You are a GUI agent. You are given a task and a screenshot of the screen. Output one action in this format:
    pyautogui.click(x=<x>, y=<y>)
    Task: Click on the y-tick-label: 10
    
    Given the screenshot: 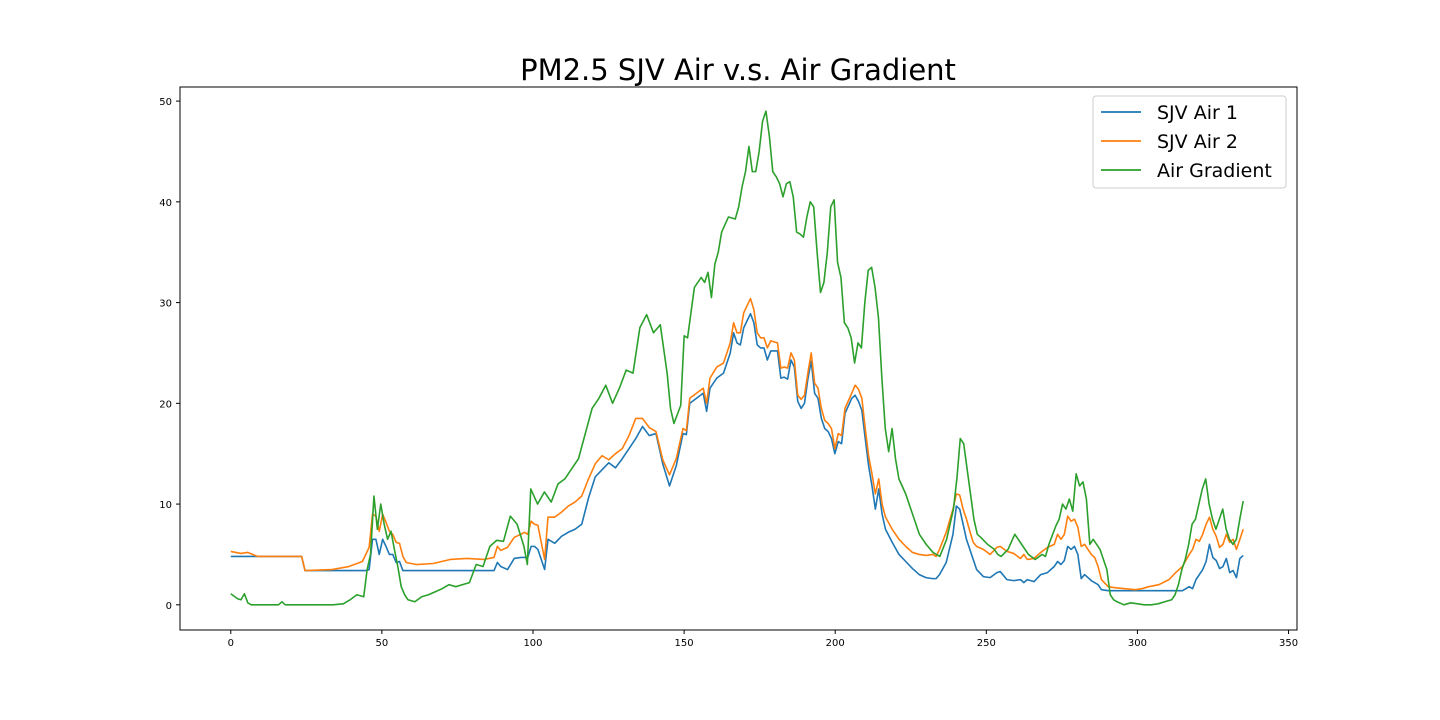 What is the action you would take?
    pyautogui.click(x=165, y=505)
    